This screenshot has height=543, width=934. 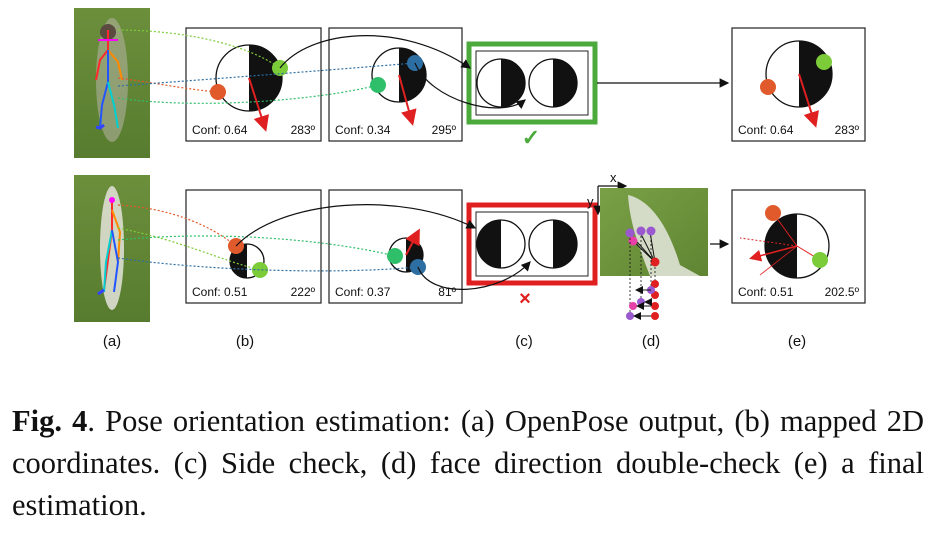 I want to click on sublabel-d: (d), so click(x=651, y=341).